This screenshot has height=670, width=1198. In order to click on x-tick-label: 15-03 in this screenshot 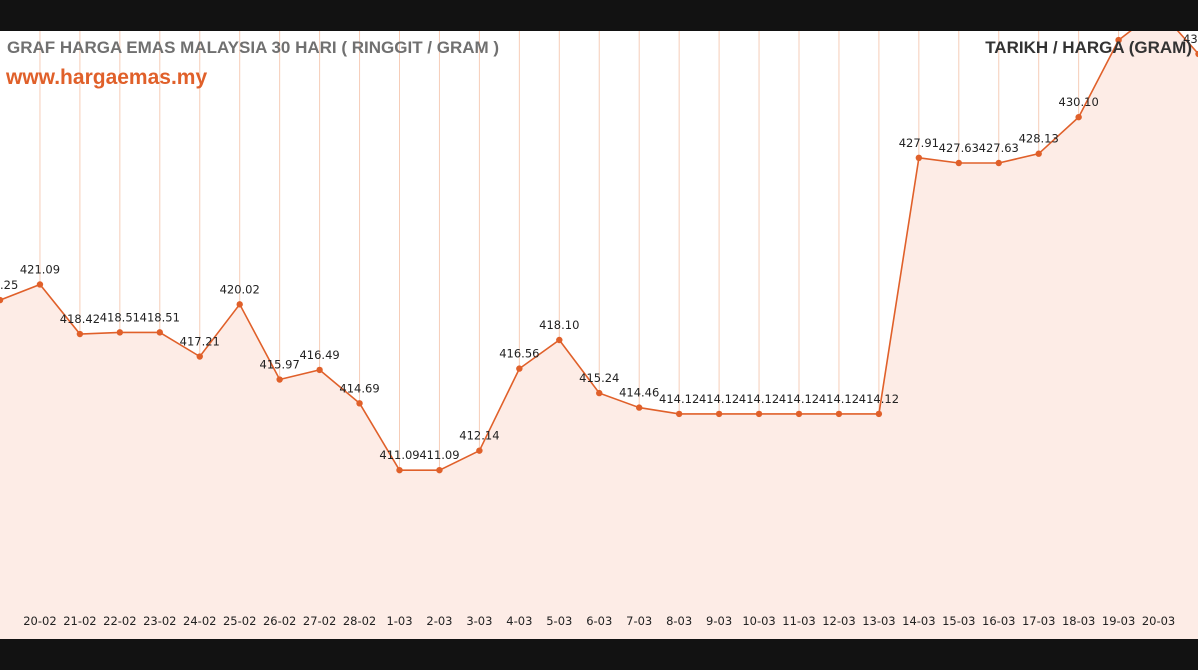, I will do `click(958, 621)`.